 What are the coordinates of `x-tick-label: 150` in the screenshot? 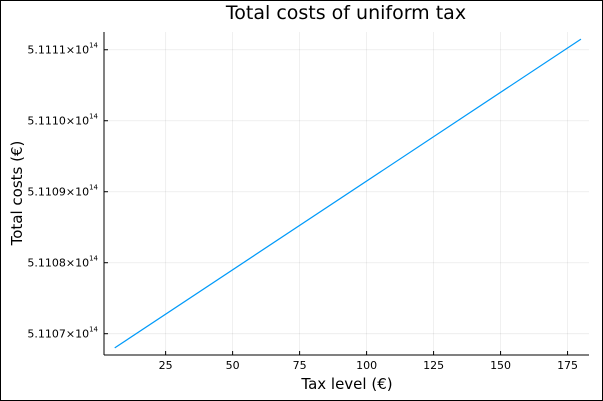 It's located at (500, 365).